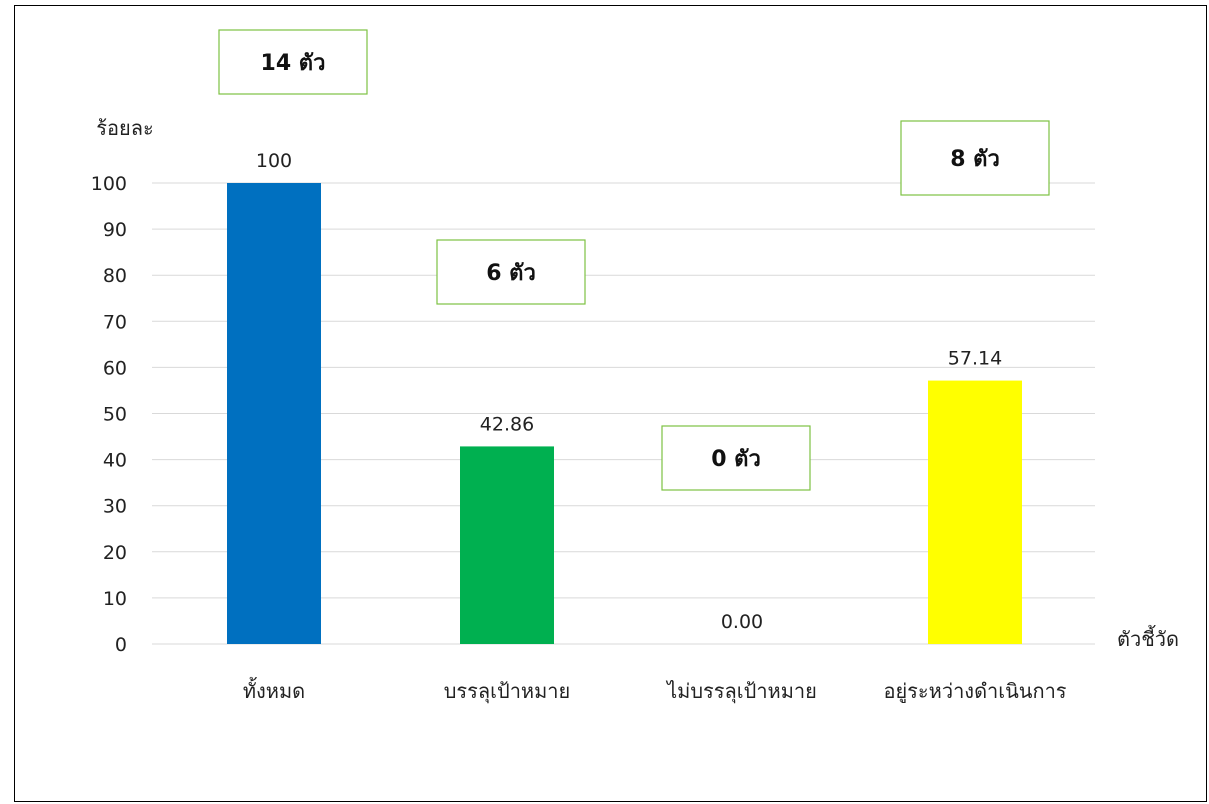 The image size is (1209, 804). Describe the element at coordinates (274, 161) in the screenshot. I see `value-label-1: 100` at that location.